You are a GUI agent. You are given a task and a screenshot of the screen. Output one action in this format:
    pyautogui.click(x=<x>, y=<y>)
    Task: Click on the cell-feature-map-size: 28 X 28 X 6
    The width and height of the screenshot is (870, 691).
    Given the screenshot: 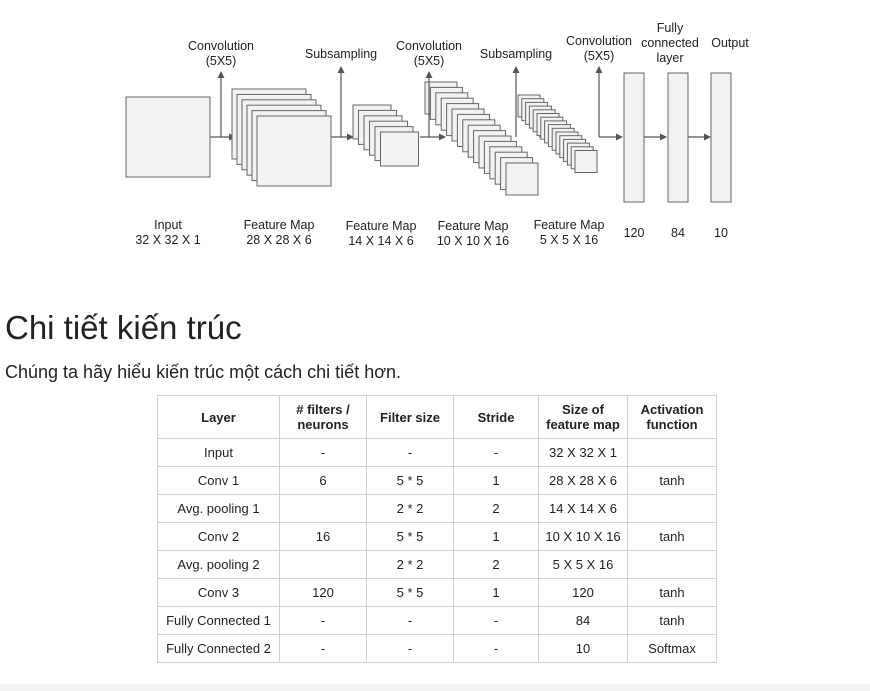 What is the action you would take?
    pyautogui.click(x=583, y=480)
    